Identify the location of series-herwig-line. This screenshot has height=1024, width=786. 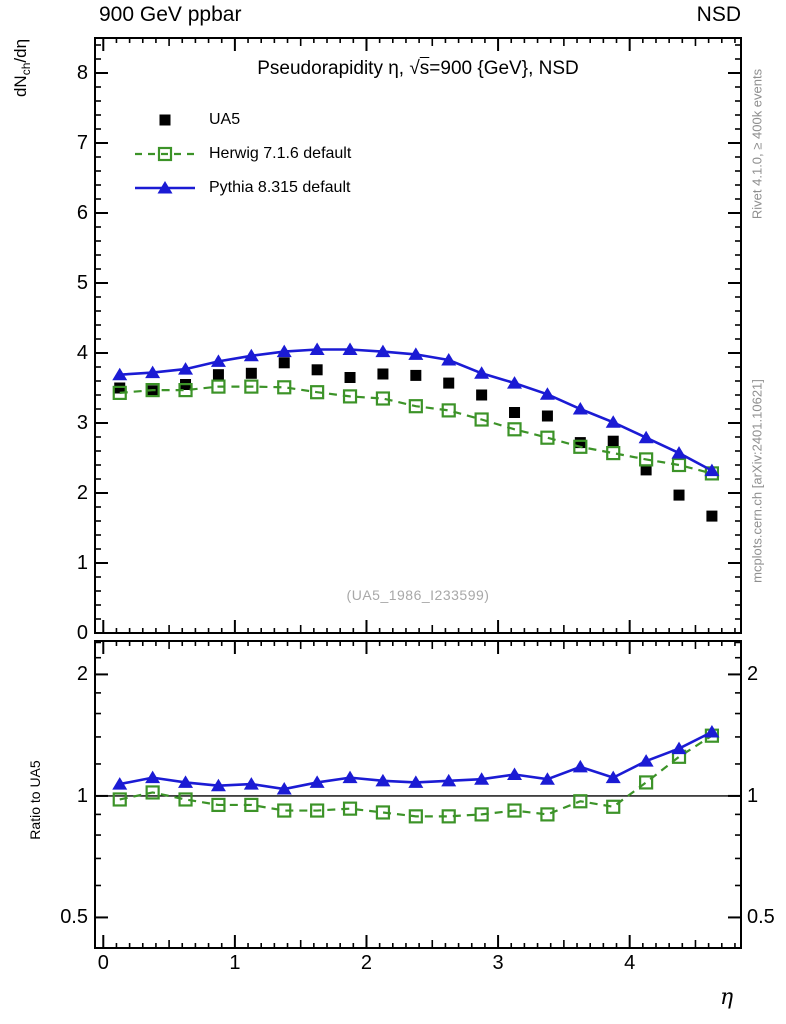
(416, 430).